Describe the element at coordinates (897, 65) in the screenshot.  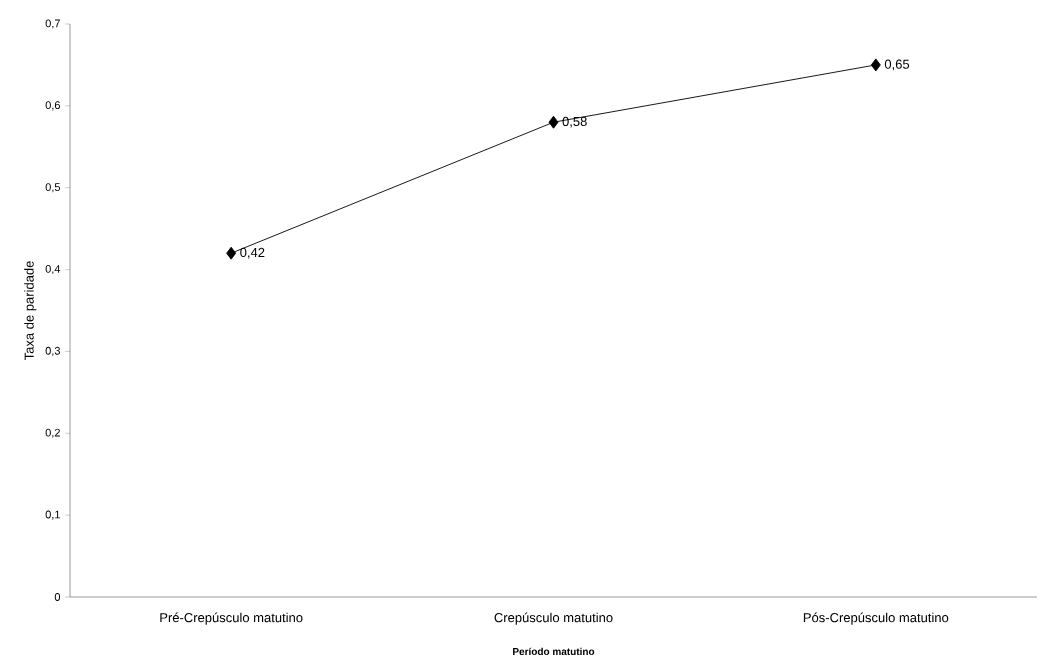
I see `data-label: 0,65` at that location.